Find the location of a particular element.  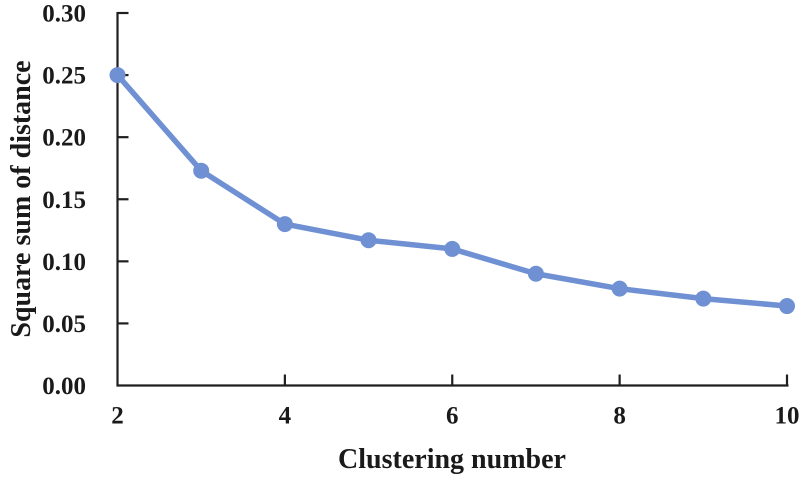

x-tick-label: 8 is located at coordinates (619, 416).